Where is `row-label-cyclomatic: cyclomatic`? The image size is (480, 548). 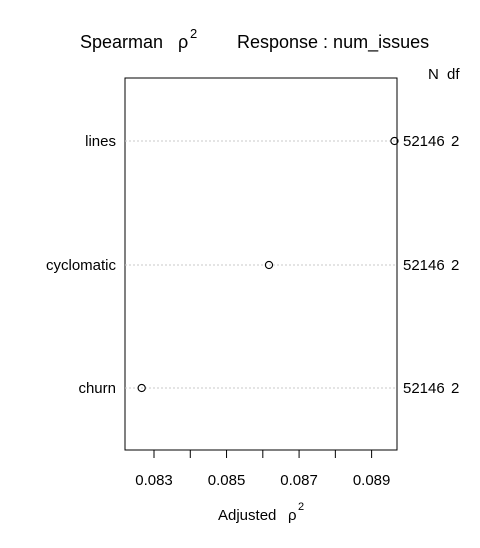
row-label-cyclomatic: cyclomatic is located at coordinates (81, 265).